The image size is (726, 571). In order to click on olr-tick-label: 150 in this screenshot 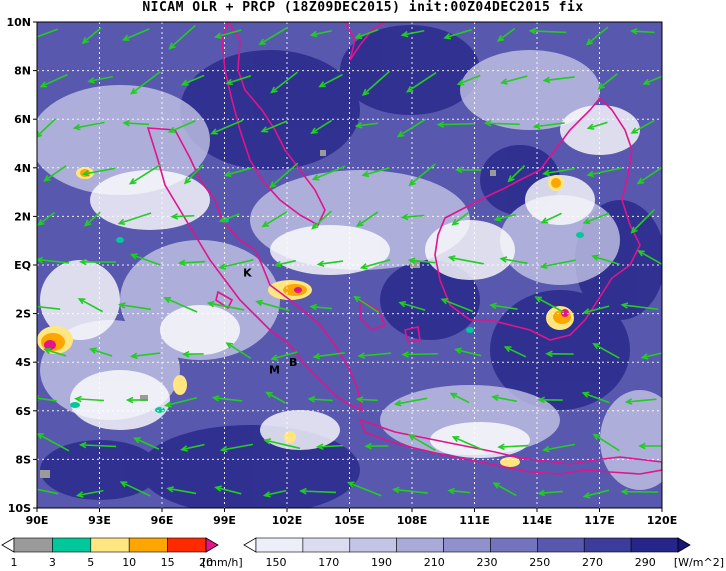, I will do `click(276, 562)`.